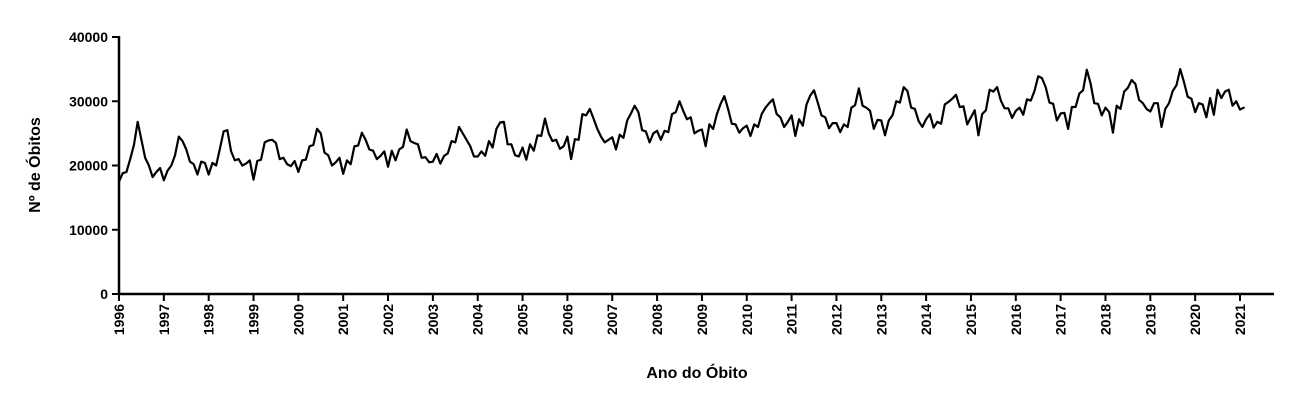 The width and height of the screenshot is (1299, 402). What do you see at coordinates (1195, 319) in the screenshot?
I see `x-tick-label: 2020` at bounding box center [1195, 319].